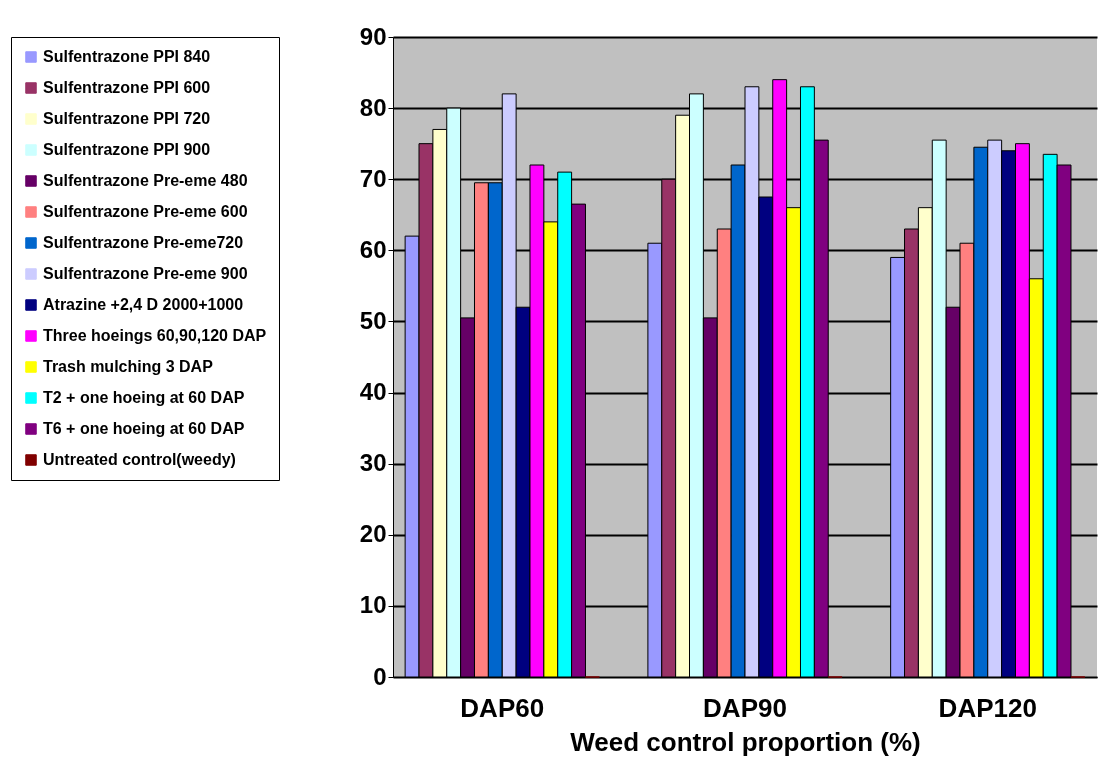 The image size is (1099, 765). What do you see at coordinates (373, 463) in the screenshot?
I see `y-tick-label: 30` at bounding box center [373, 463].